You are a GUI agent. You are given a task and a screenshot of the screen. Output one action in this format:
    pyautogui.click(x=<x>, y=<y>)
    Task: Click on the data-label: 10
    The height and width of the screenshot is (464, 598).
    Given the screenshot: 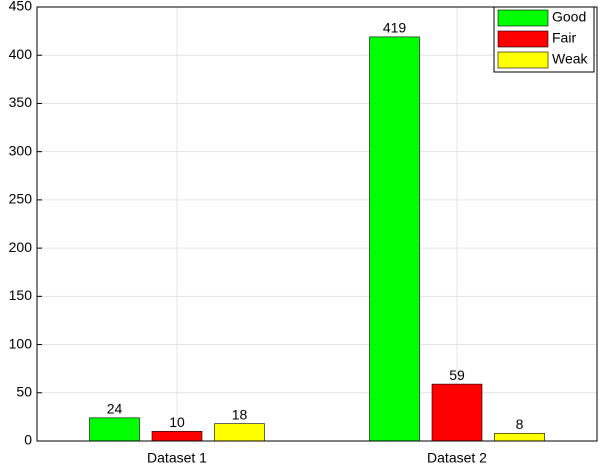 What is the action you would take?
    pyautogui.click(x=177, y=422)
    